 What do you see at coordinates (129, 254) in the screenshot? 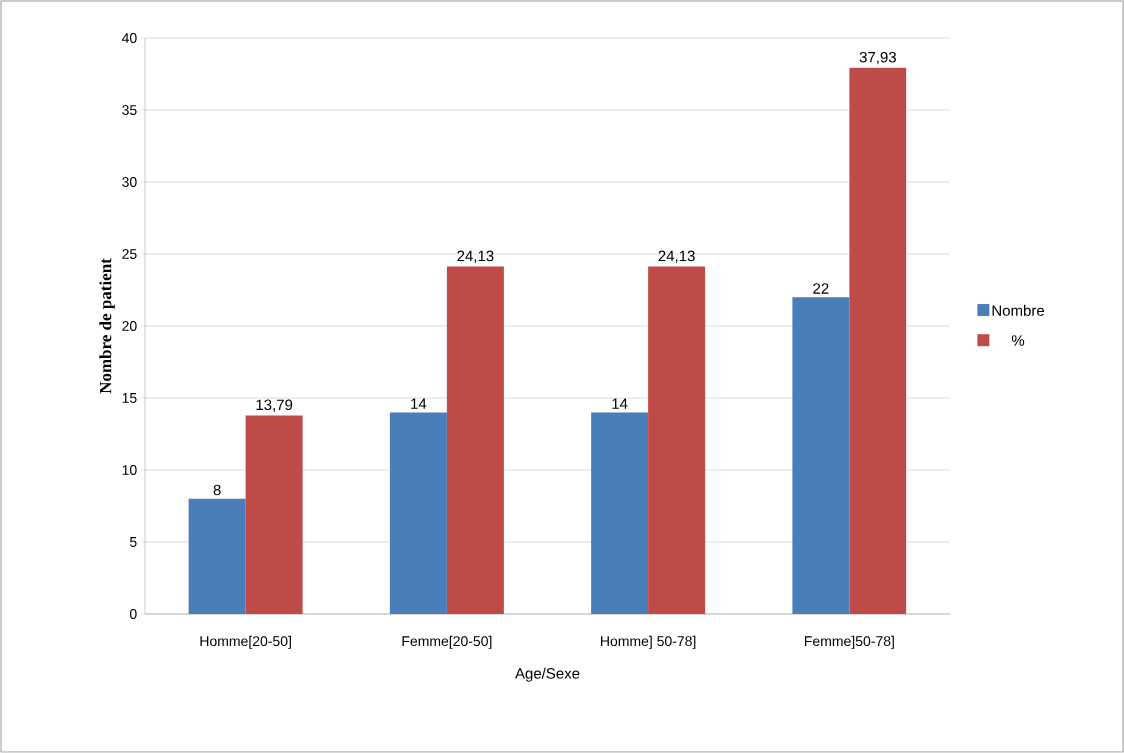
I see `y-tick-label: 25` at bounding box center [129, 254].